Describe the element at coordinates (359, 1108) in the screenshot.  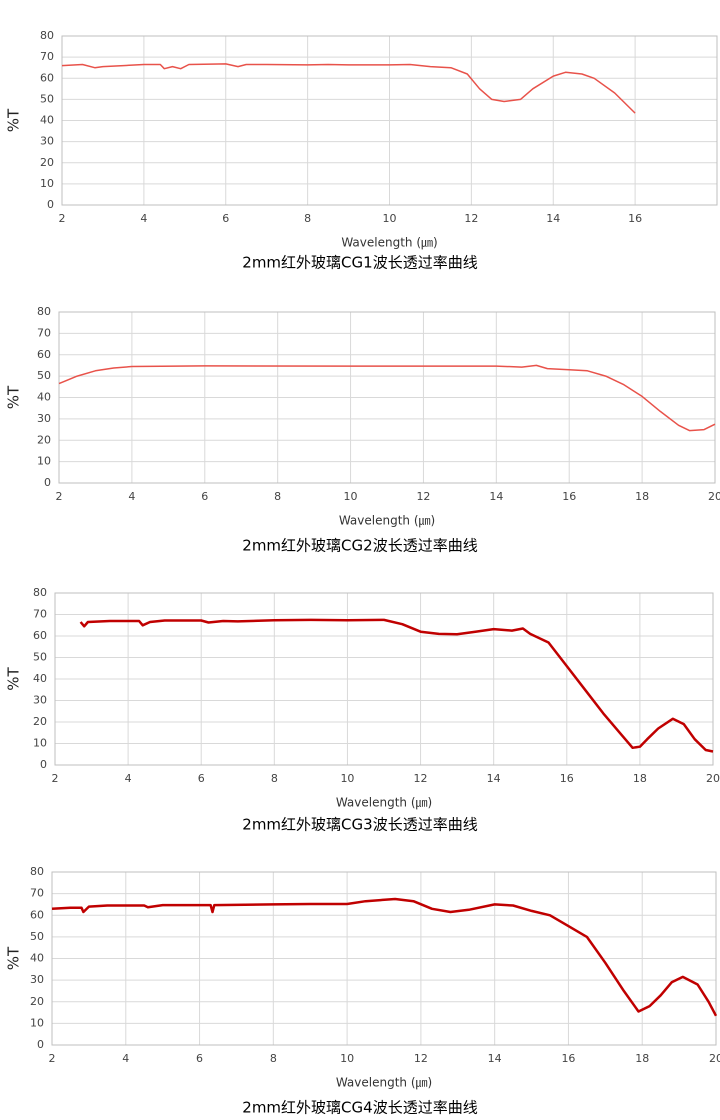
I see `chart-title: 2mm红外玻璃CG4波长透过率曲线` at that location.